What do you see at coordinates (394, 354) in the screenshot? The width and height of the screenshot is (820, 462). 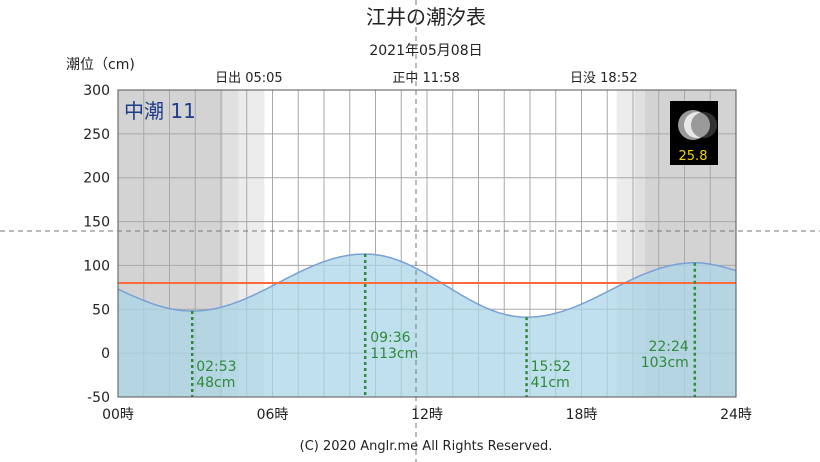 I see `tide-event-height: 113cm` at bounding box center [394, 354].